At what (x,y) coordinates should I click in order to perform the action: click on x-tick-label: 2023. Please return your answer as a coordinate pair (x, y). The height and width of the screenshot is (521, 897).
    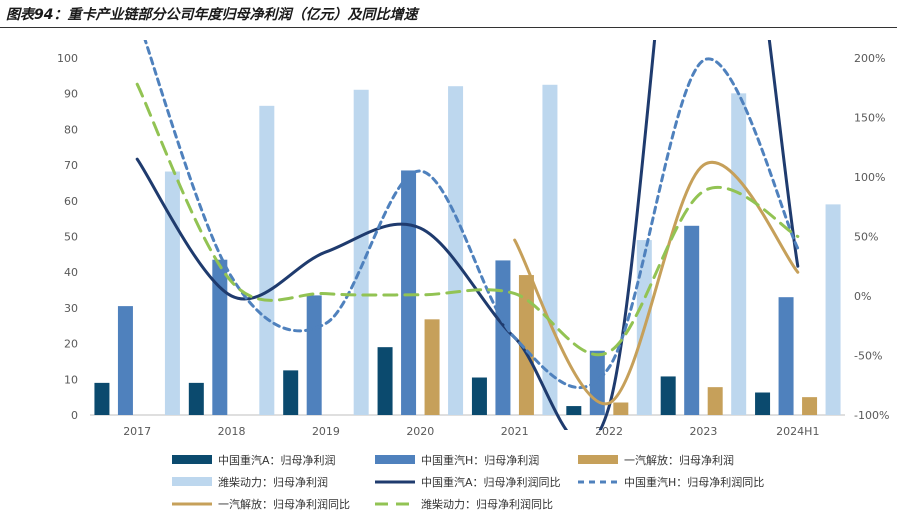
    Looking at the image, I should click on (703, 431).